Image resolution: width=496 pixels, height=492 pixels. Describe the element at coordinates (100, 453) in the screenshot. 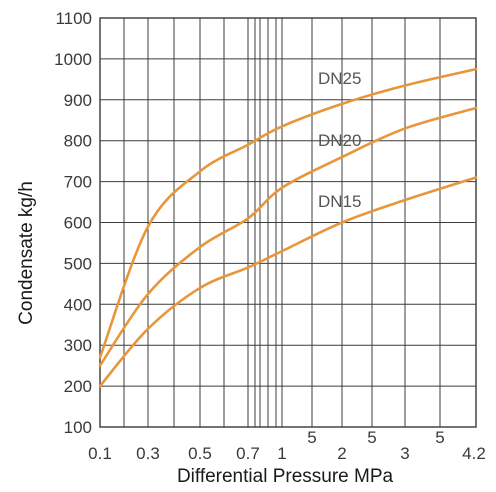

I see `x-tick-label: 0.1` at that location.